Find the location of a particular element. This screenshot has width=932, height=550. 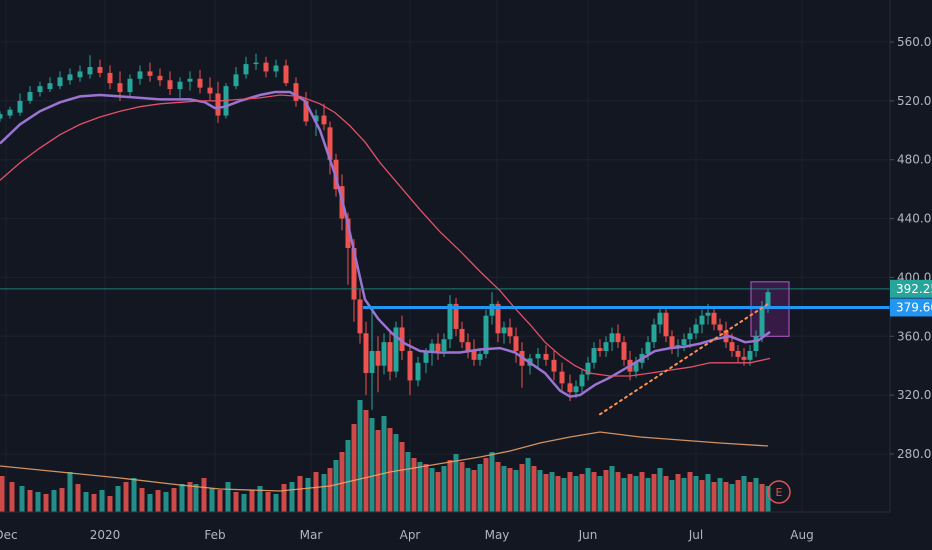

y-tick-label: 360.00 is located at coordinates (914, 336).